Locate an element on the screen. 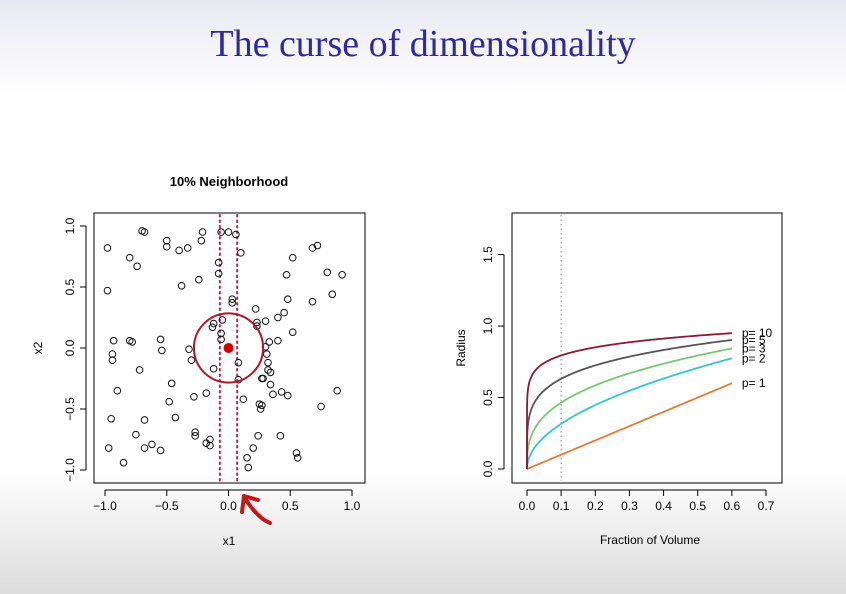  radius-y-label: Radius is located at coordinates (461, 347).